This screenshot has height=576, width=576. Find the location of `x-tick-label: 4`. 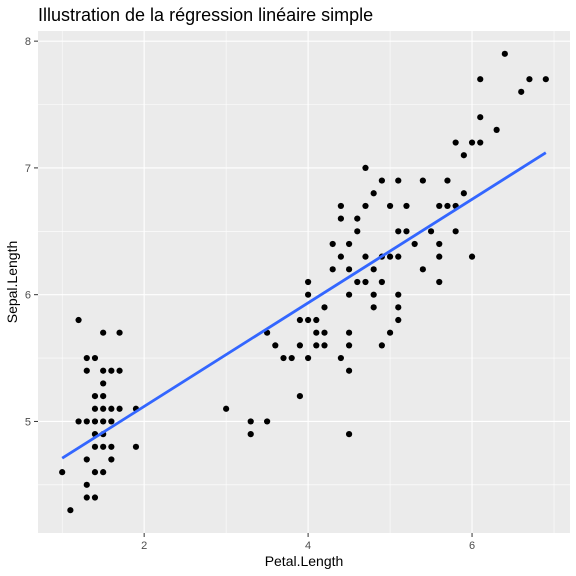

x-tick-label: 4 is located at coordinates (308, 546).